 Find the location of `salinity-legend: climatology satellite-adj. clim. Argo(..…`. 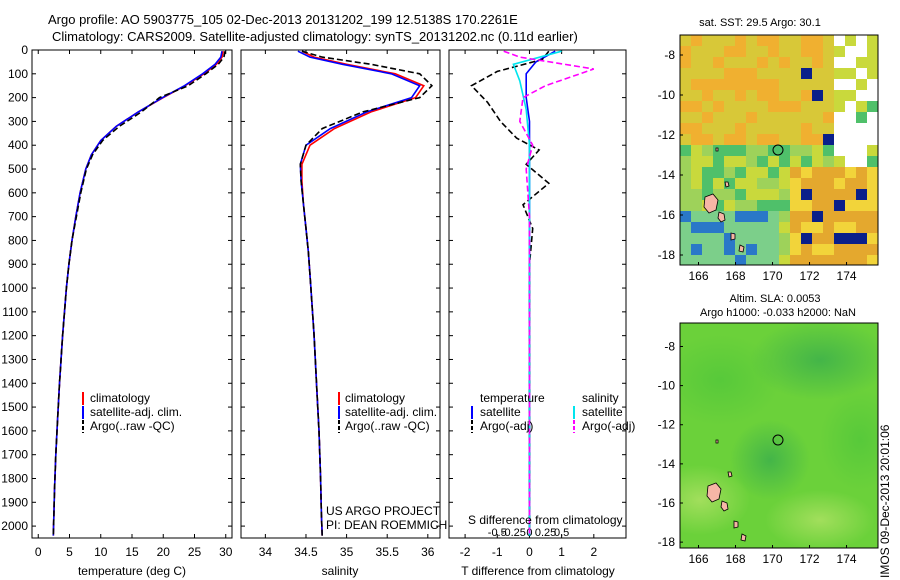

salinity-legend: climatology satellite-adj. clim. Argo(..… is located at coordinates (387, 412).